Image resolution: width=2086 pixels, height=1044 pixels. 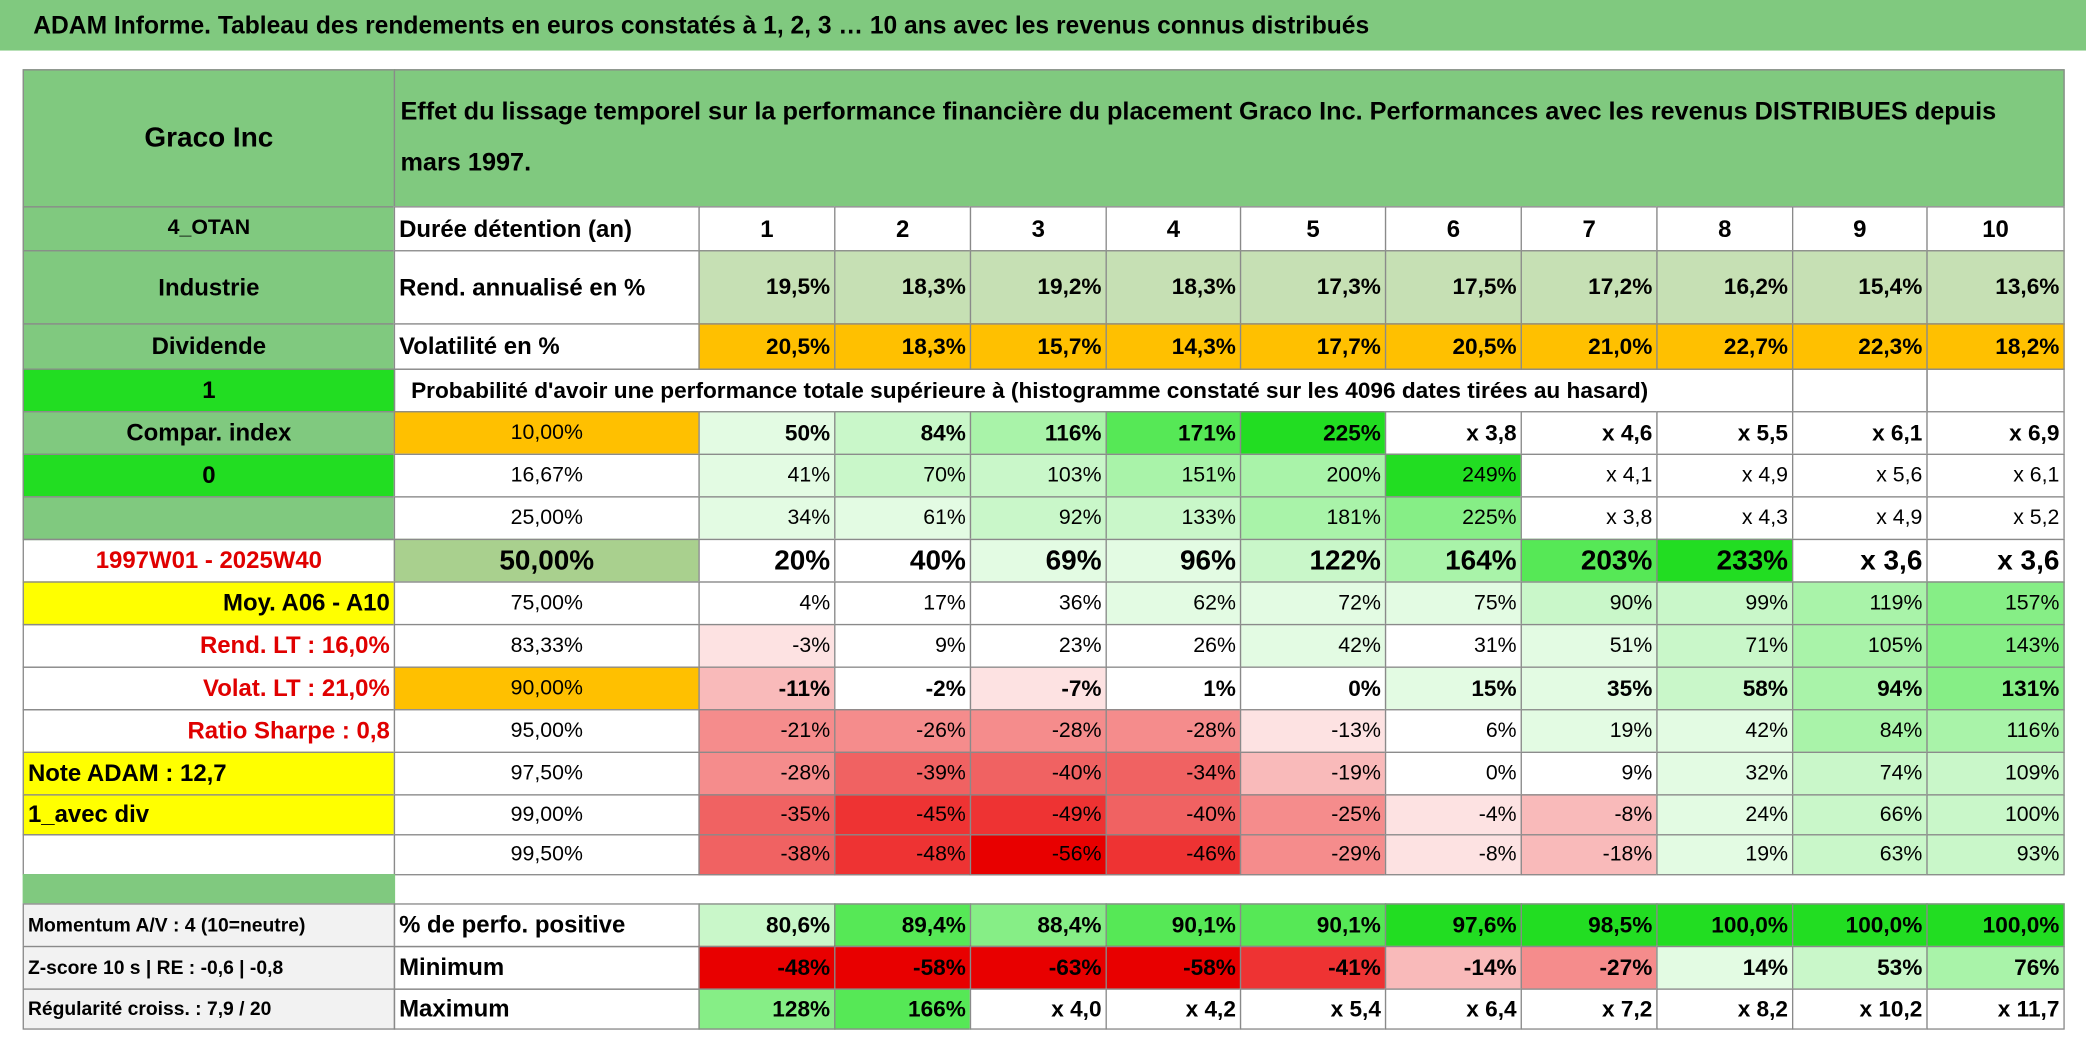 What do you see at coordinates (1453, 1009) in the screenshot?
I see `value-cell: x 6,4` at bounding box center [1453, 1009].